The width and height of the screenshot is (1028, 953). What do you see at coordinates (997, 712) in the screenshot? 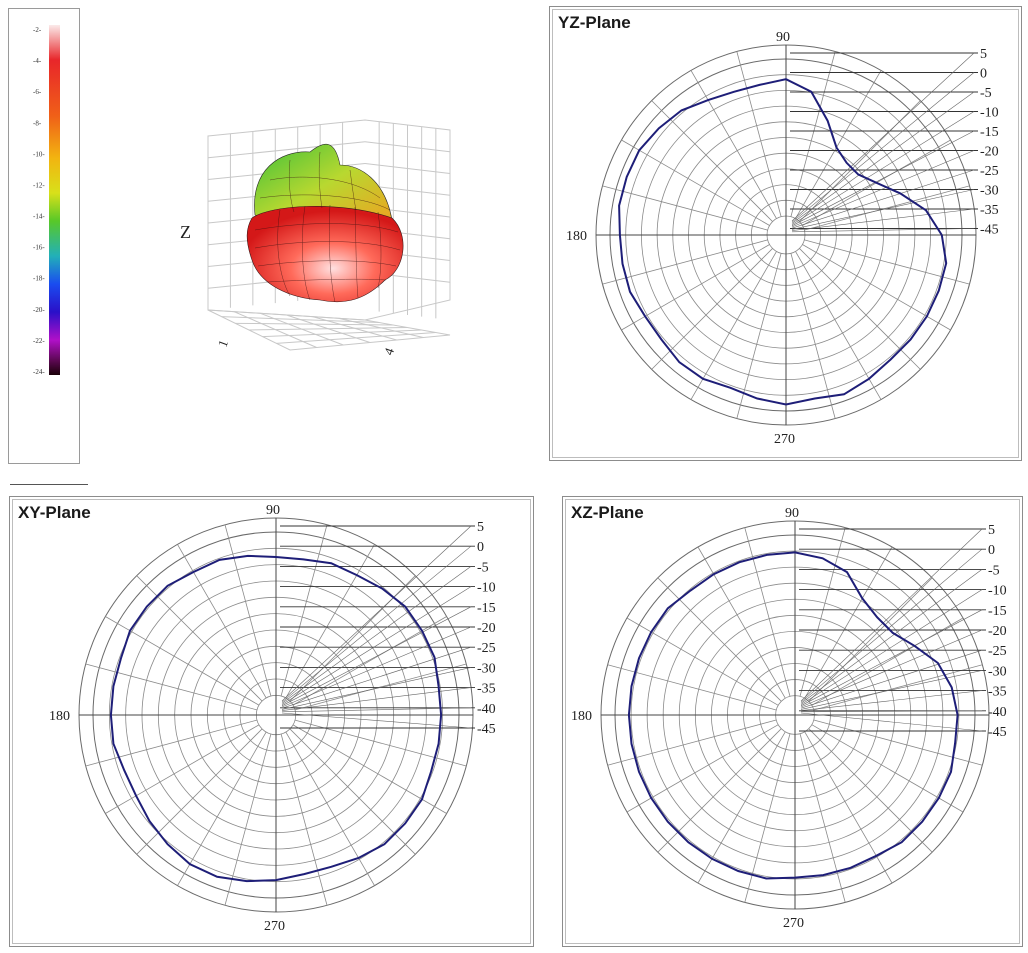
I see `ring-label: -40` at bounding box center [997, 712].